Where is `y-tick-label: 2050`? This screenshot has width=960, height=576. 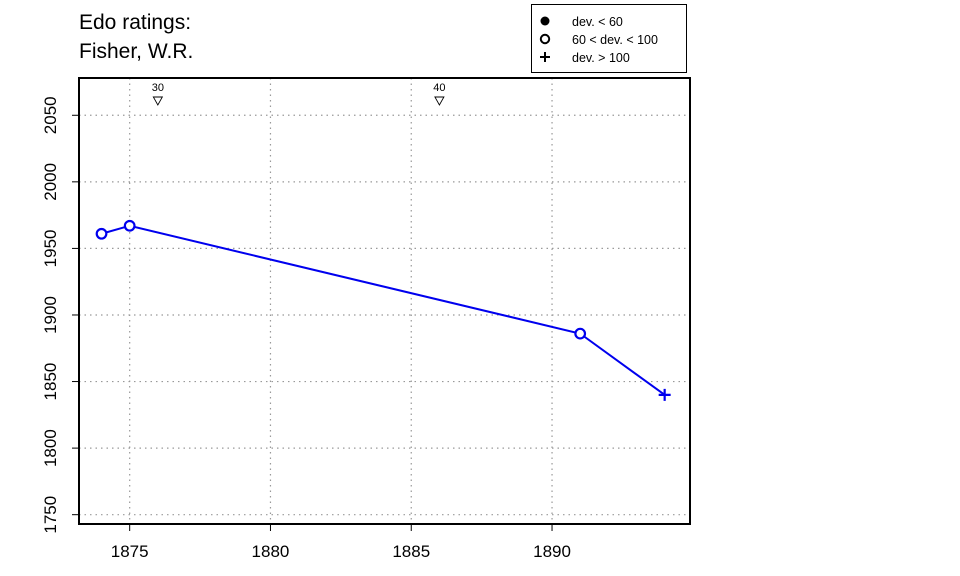
y-tick-label: 2050 is located at coordinates (50, 115).